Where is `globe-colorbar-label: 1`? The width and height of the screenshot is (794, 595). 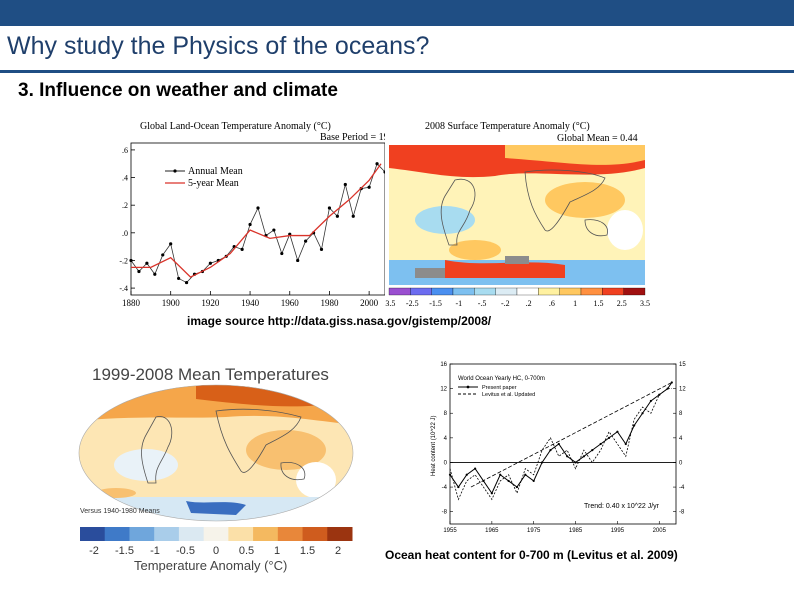 globe-colorbar-label: 1 is located at coordinates (277, 551).